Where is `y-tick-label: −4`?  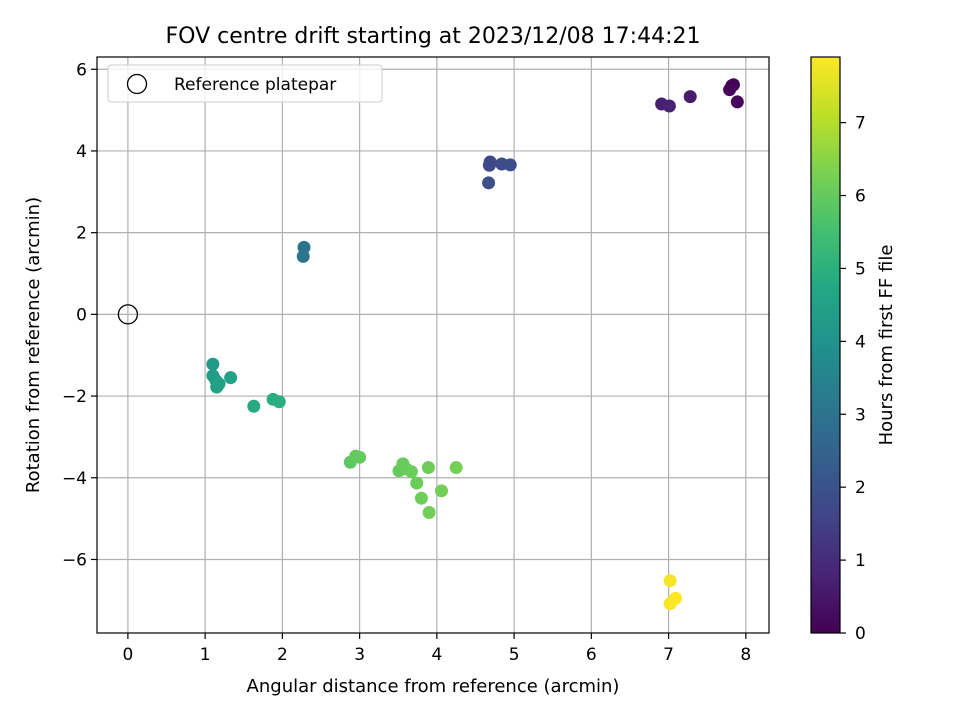 y-tick-label: −4 is located at coordinates (74, 479).